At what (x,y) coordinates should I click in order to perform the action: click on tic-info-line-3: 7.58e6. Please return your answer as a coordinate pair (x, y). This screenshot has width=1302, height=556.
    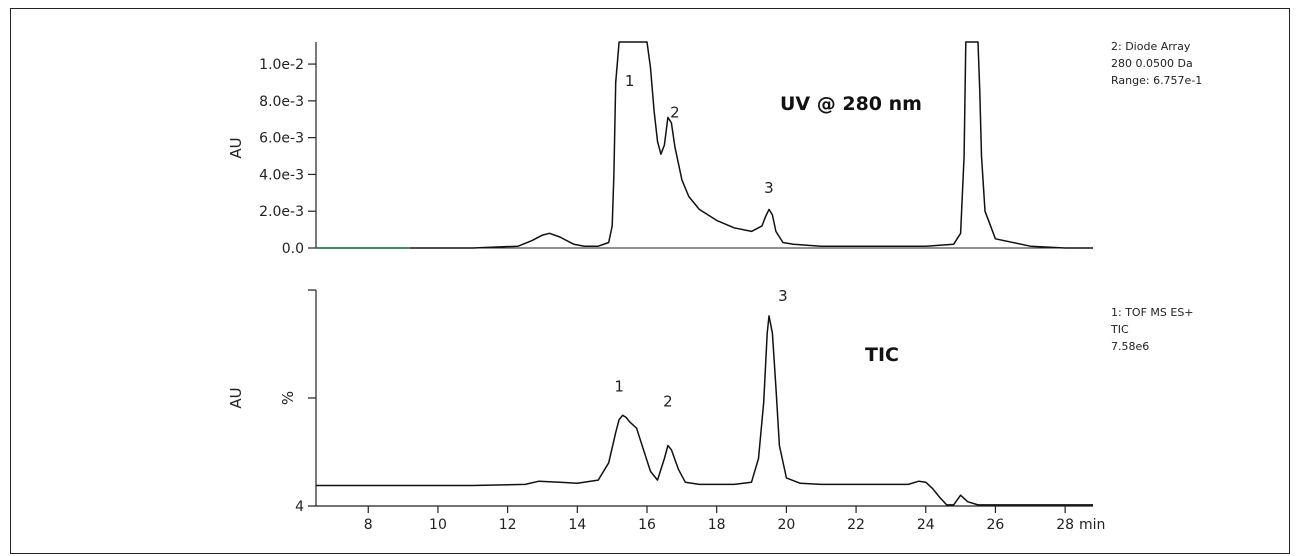
    Looking at the image, I should click on (1130, 346).